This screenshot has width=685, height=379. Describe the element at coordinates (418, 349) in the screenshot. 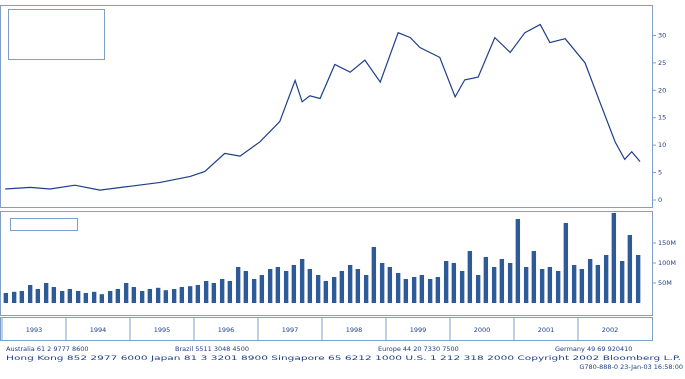

I see `footer-text: Europe 44 20 7330 7500` at that location.